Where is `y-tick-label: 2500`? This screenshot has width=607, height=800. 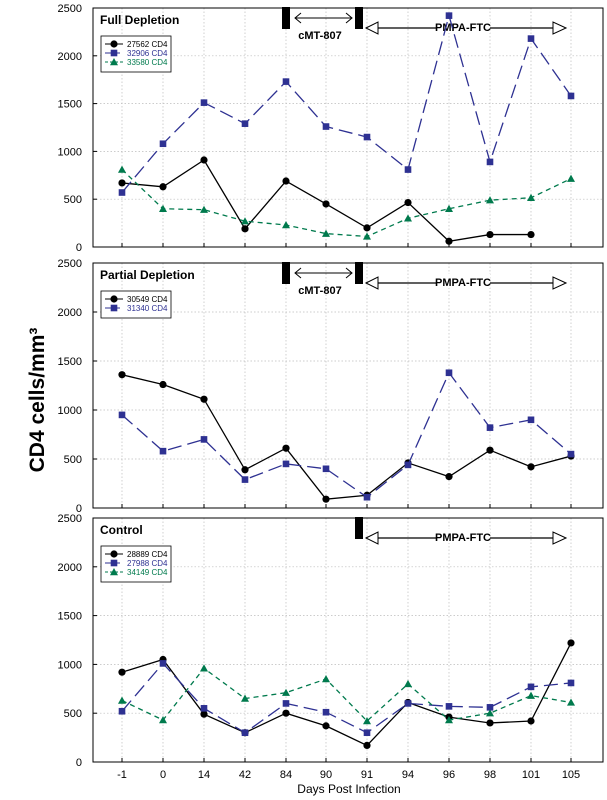 y-tick-label: 2500 is located at coordinates (70, 9).